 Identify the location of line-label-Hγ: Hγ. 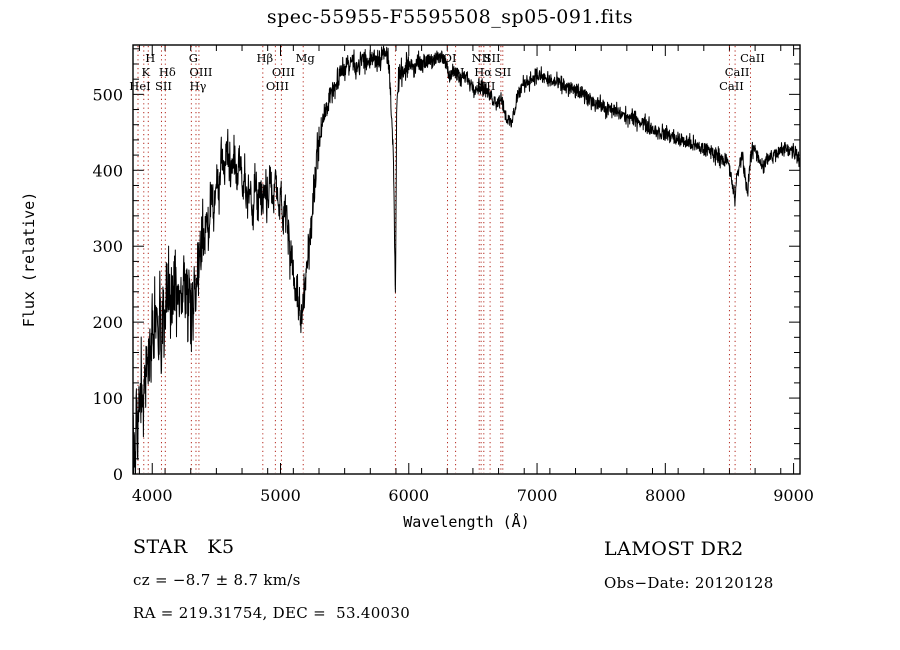
(198, 86).